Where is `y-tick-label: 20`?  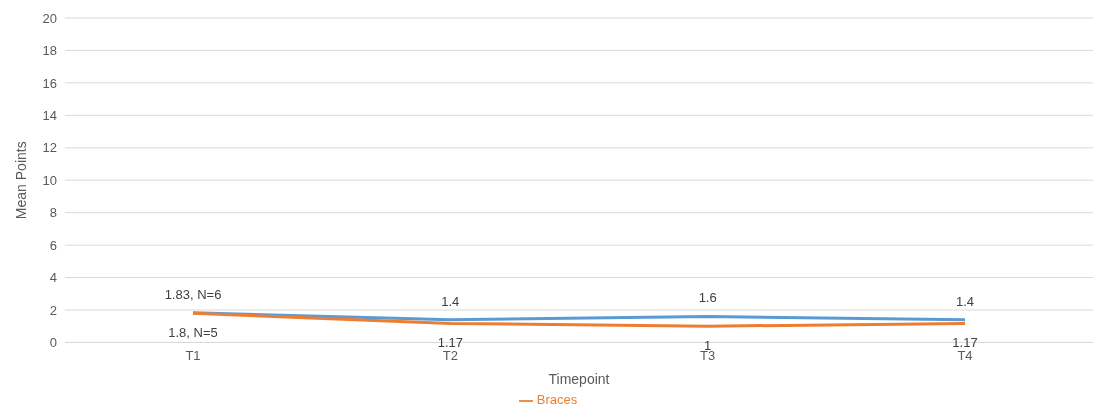 y-tick-label: 20 is located at coordinates (49, 18).